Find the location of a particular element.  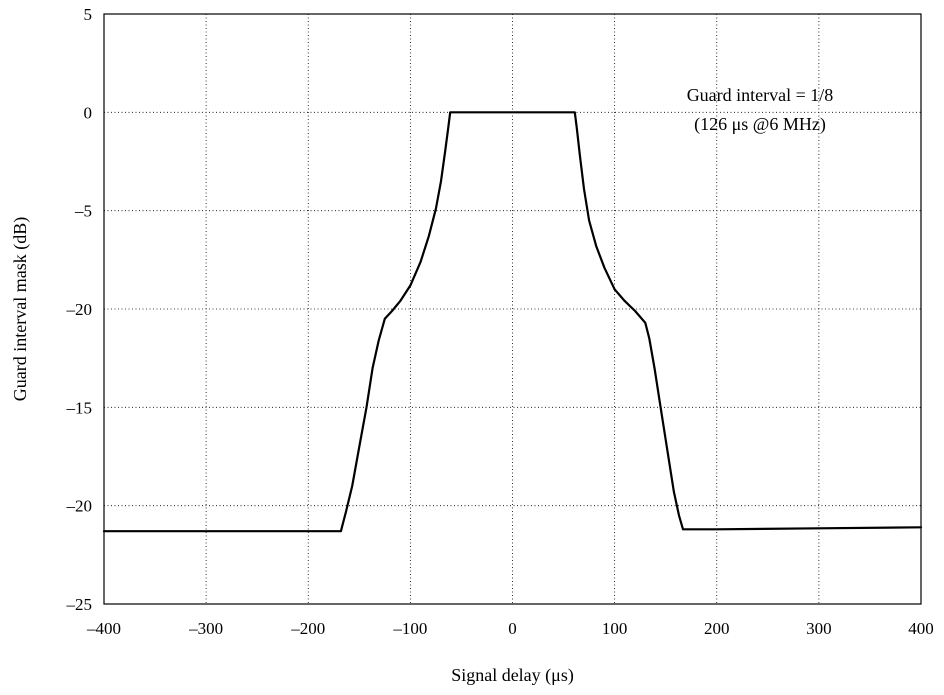

x-tick-label: –300 is located at coordinates (205, 628).